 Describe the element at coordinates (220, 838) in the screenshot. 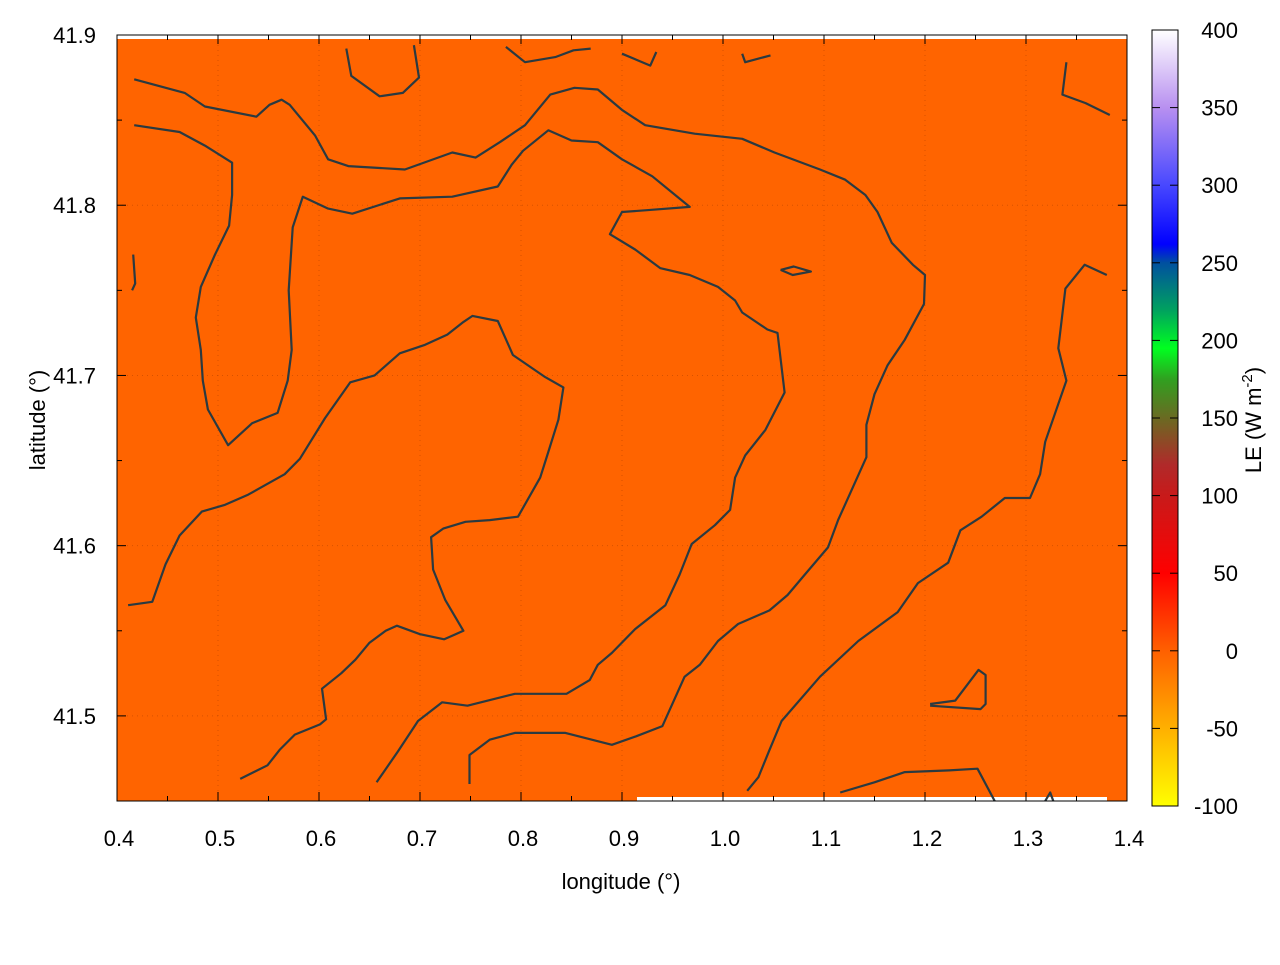

I see `x-tick-label: 0.5` at that location.